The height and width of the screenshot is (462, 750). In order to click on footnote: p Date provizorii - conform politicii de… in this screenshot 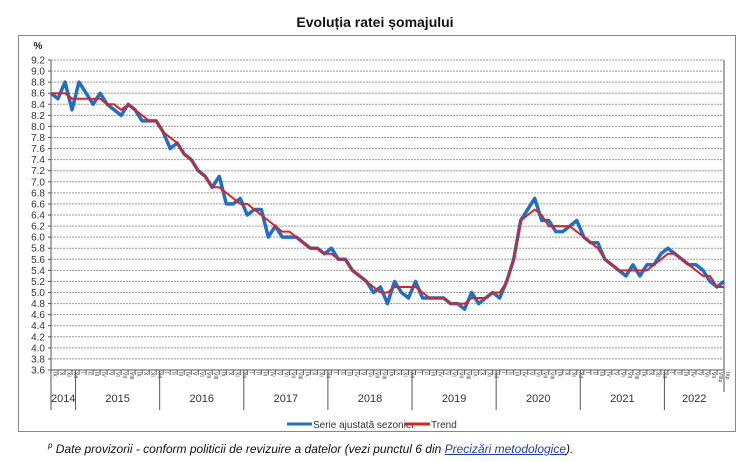, I will do `click(310, 448)`.